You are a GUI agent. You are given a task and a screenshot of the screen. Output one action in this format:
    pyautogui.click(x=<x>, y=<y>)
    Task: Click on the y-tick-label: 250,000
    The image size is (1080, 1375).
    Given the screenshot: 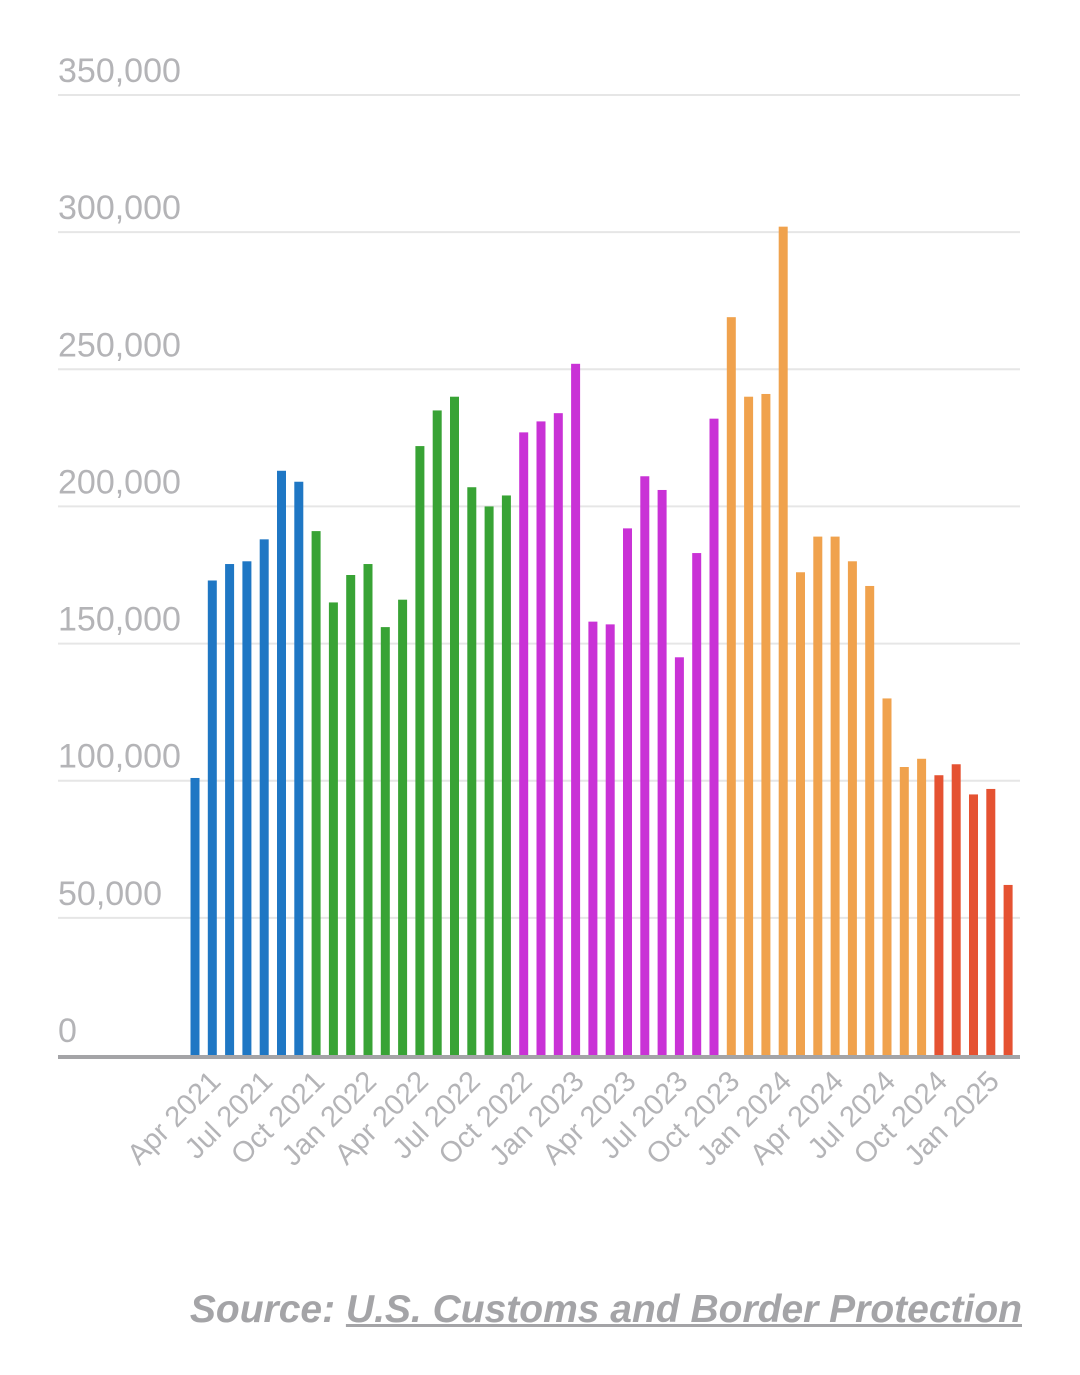 What is the action you would take?
    pyautogui.click(x=119, y=345)
    